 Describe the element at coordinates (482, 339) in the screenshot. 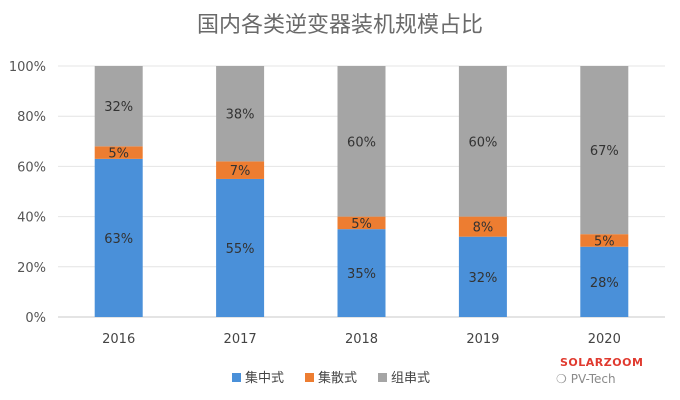

I see `x-tick-label: 2019` at that location.